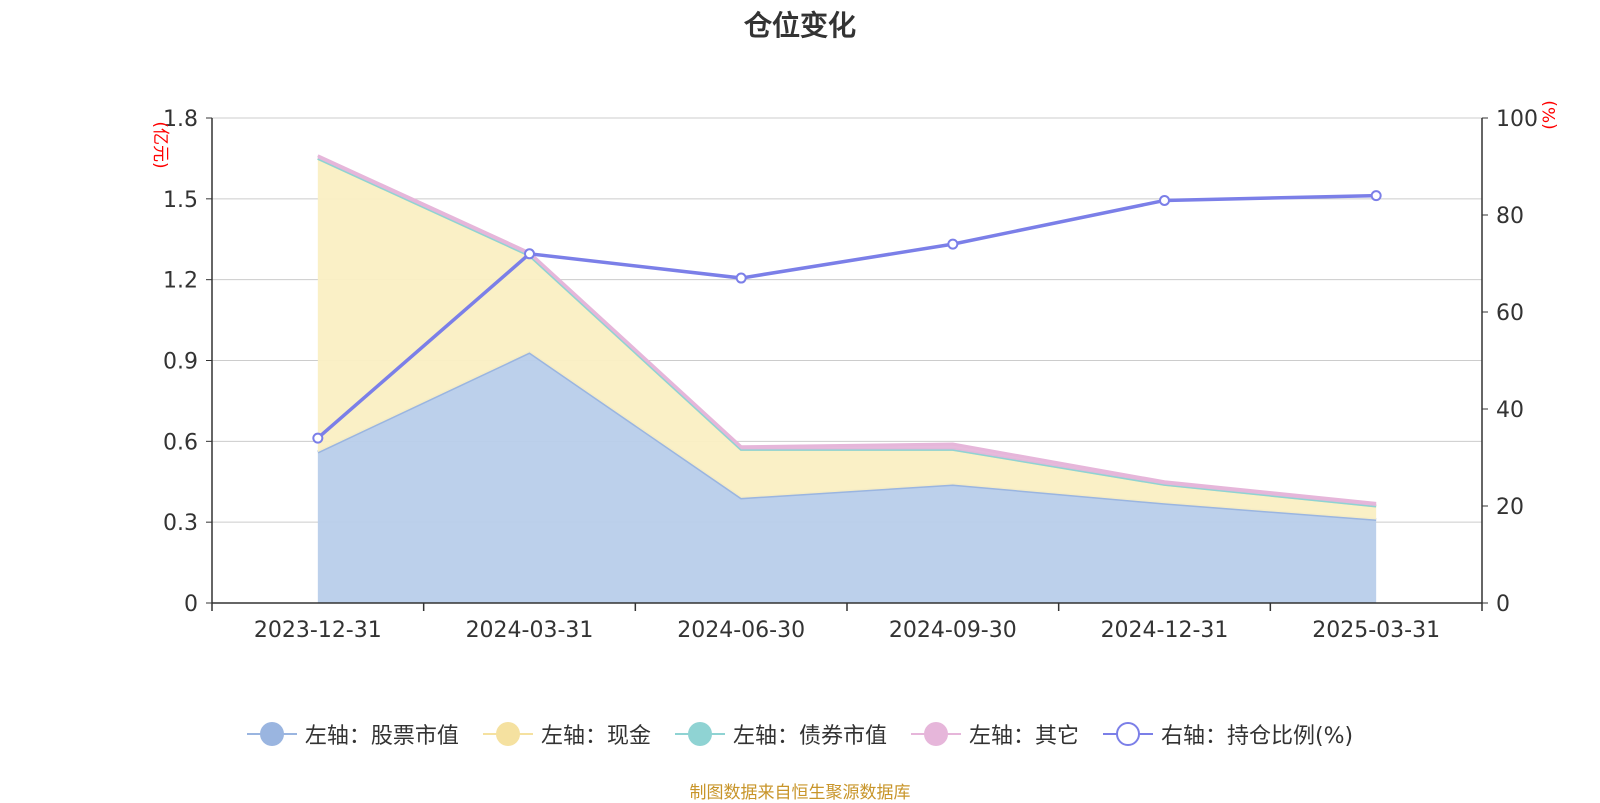 This screenshot has height=803, width=1600. What do you see at coordinates (799, 25) in the screenshot?
I see `chart-title: 仓位变化` at bounding box center [799, 25].